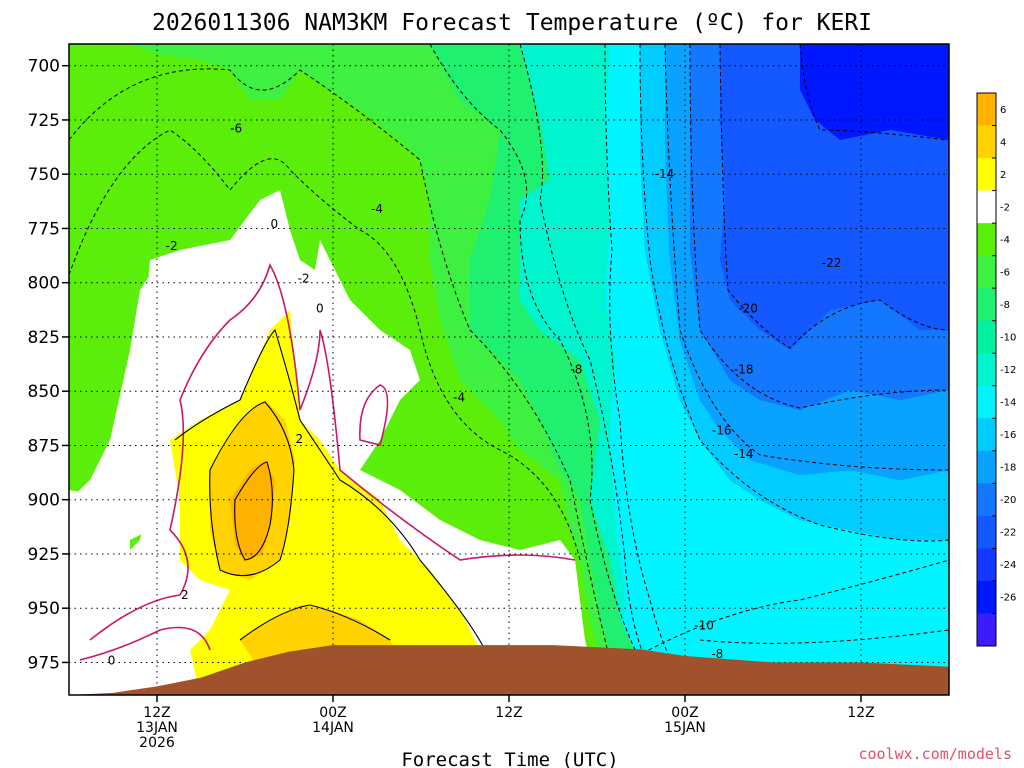  What do you see at coordinates (1008, 403) in the screenshot?
I see `colorbar-tick-label: -14` at bounding box center [1008, 403].